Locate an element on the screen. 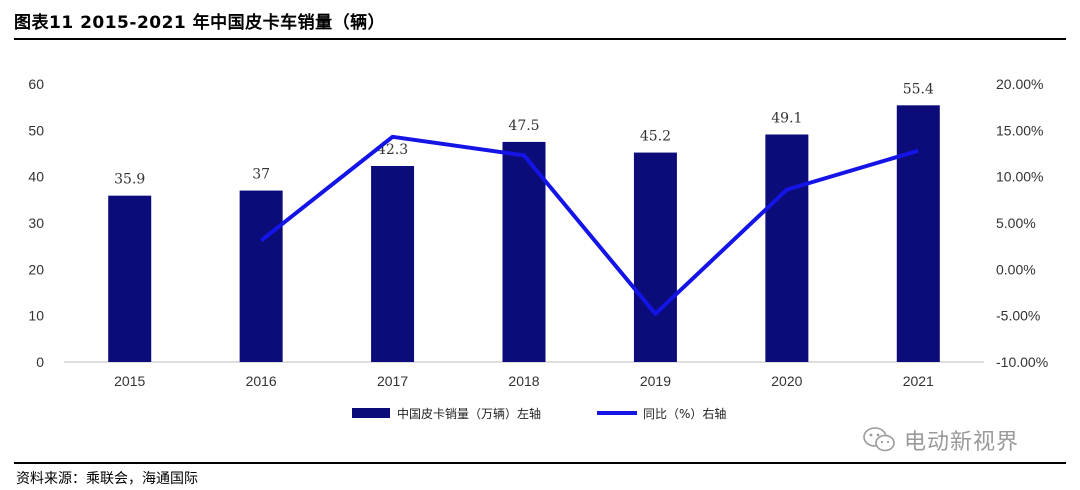 The height and width of the screenshot is (490, 1080). x-axis-tick: 2018 is located at coordinates (523, 381).